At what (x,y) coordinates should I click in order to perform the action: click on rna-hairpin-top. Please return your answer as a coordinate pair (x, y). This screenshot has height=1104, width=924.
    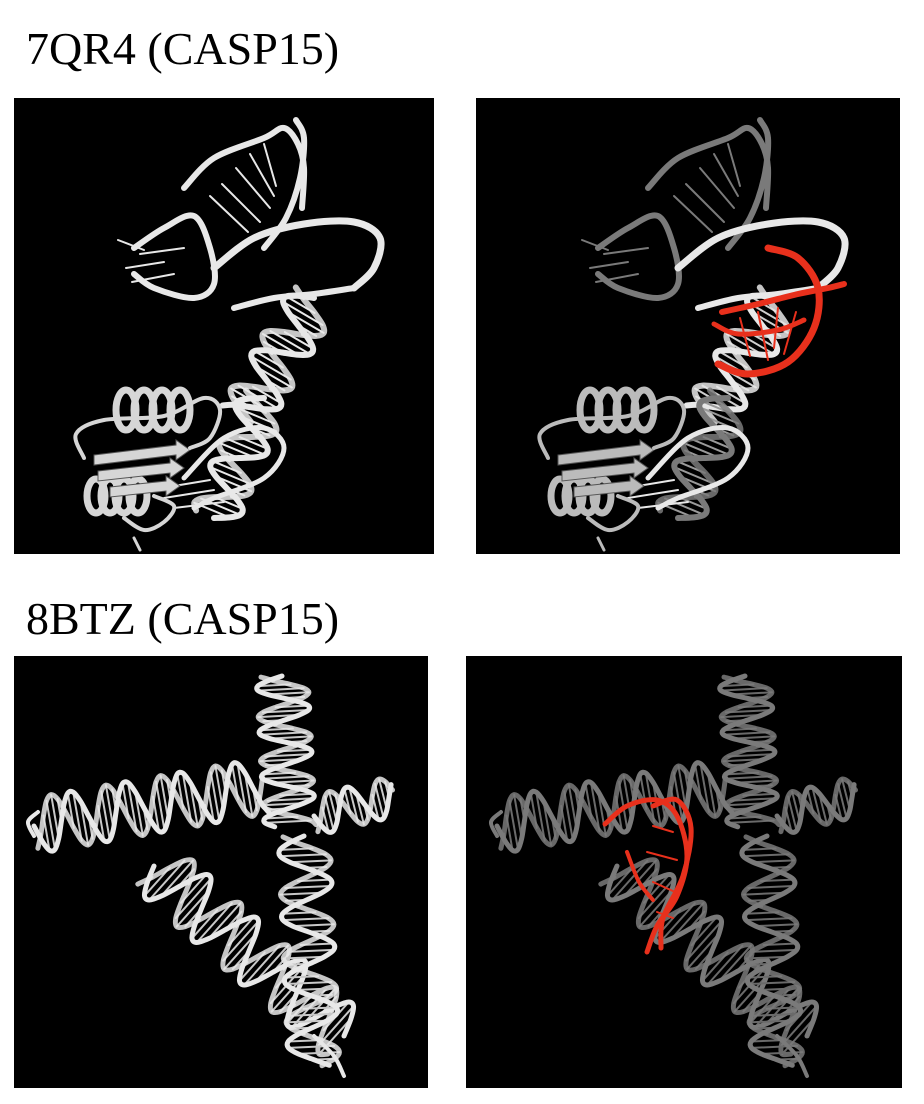
    Looking at the image, I should click on (244, 167).